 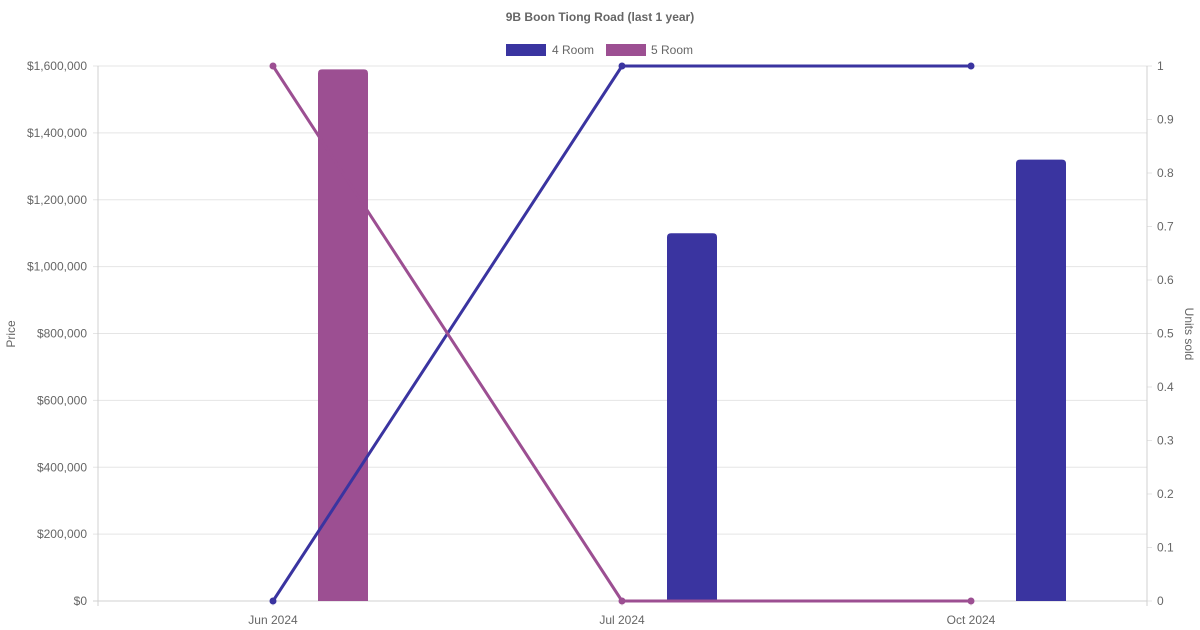 I want to click on left-tick-label: $1,400,000, so click(x=57, y=133).